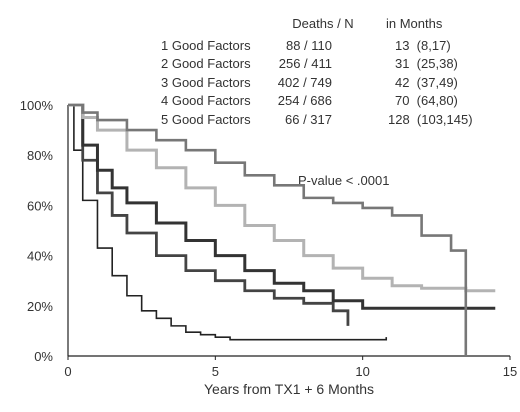 The width and height of the screenshot is (520, 412). Describe the element at coordinates (305, 100) in the screenshot. I see `table-row-deaths: 254 / 686` at that location.